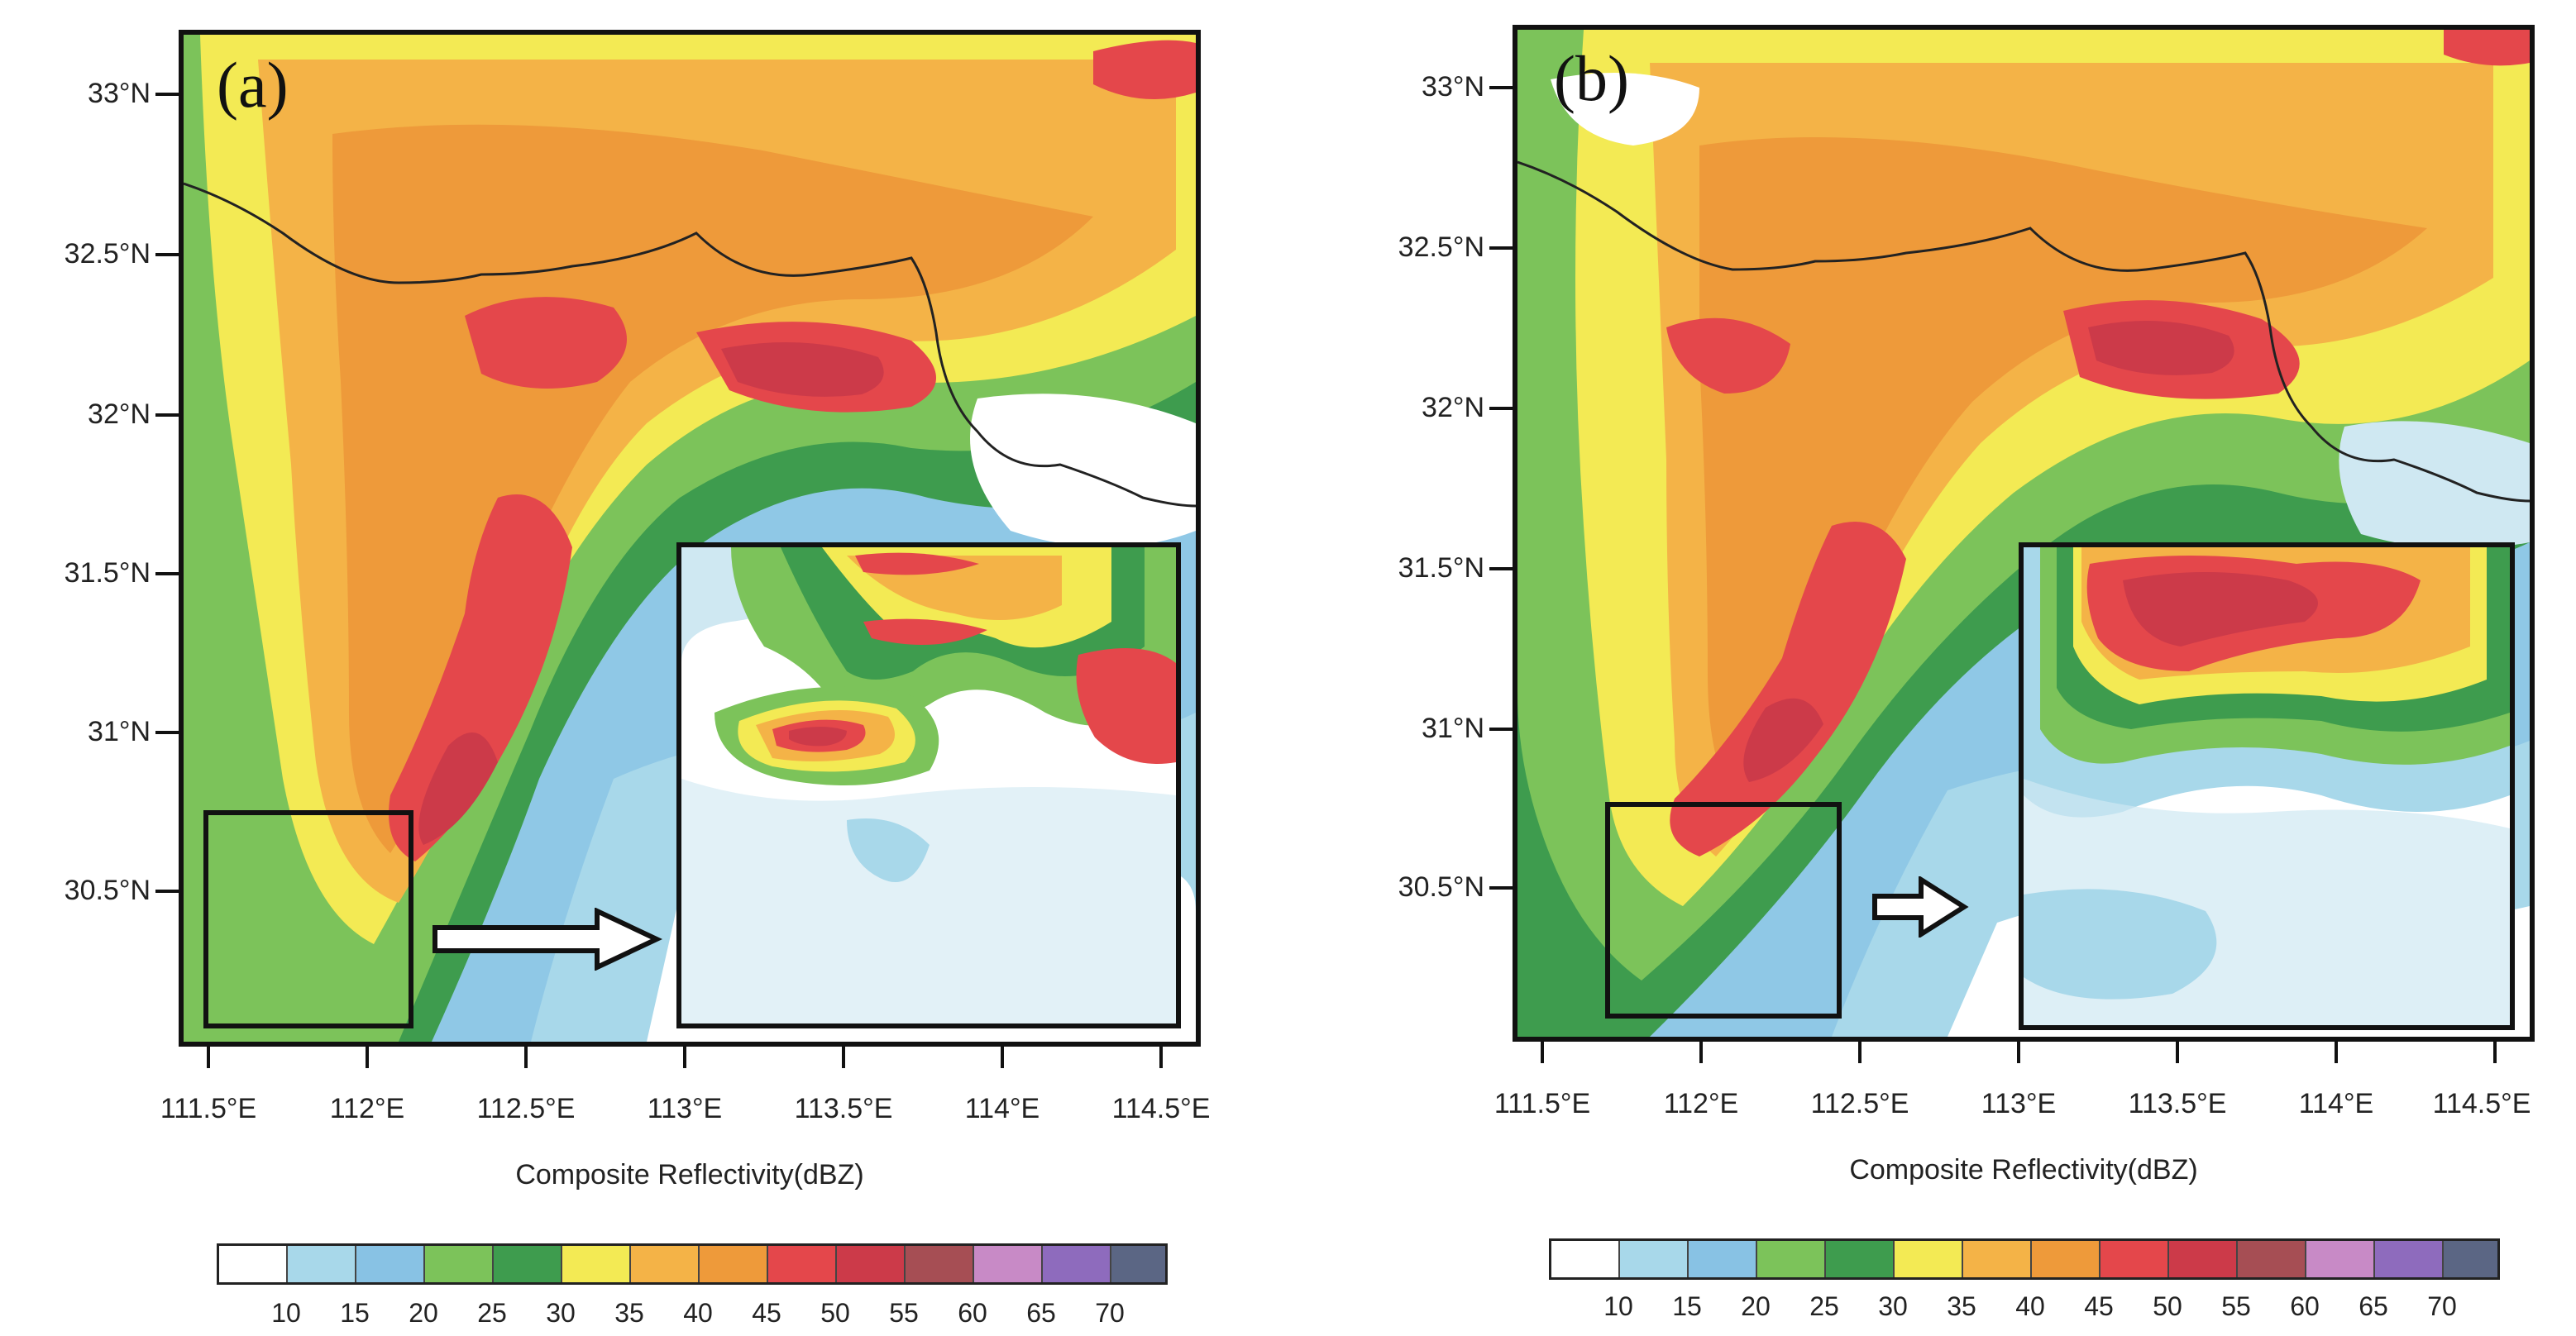 The width and height of the screenshot is (2576, 1336). I want to click on zoom-inset-a, so click(928, 785).